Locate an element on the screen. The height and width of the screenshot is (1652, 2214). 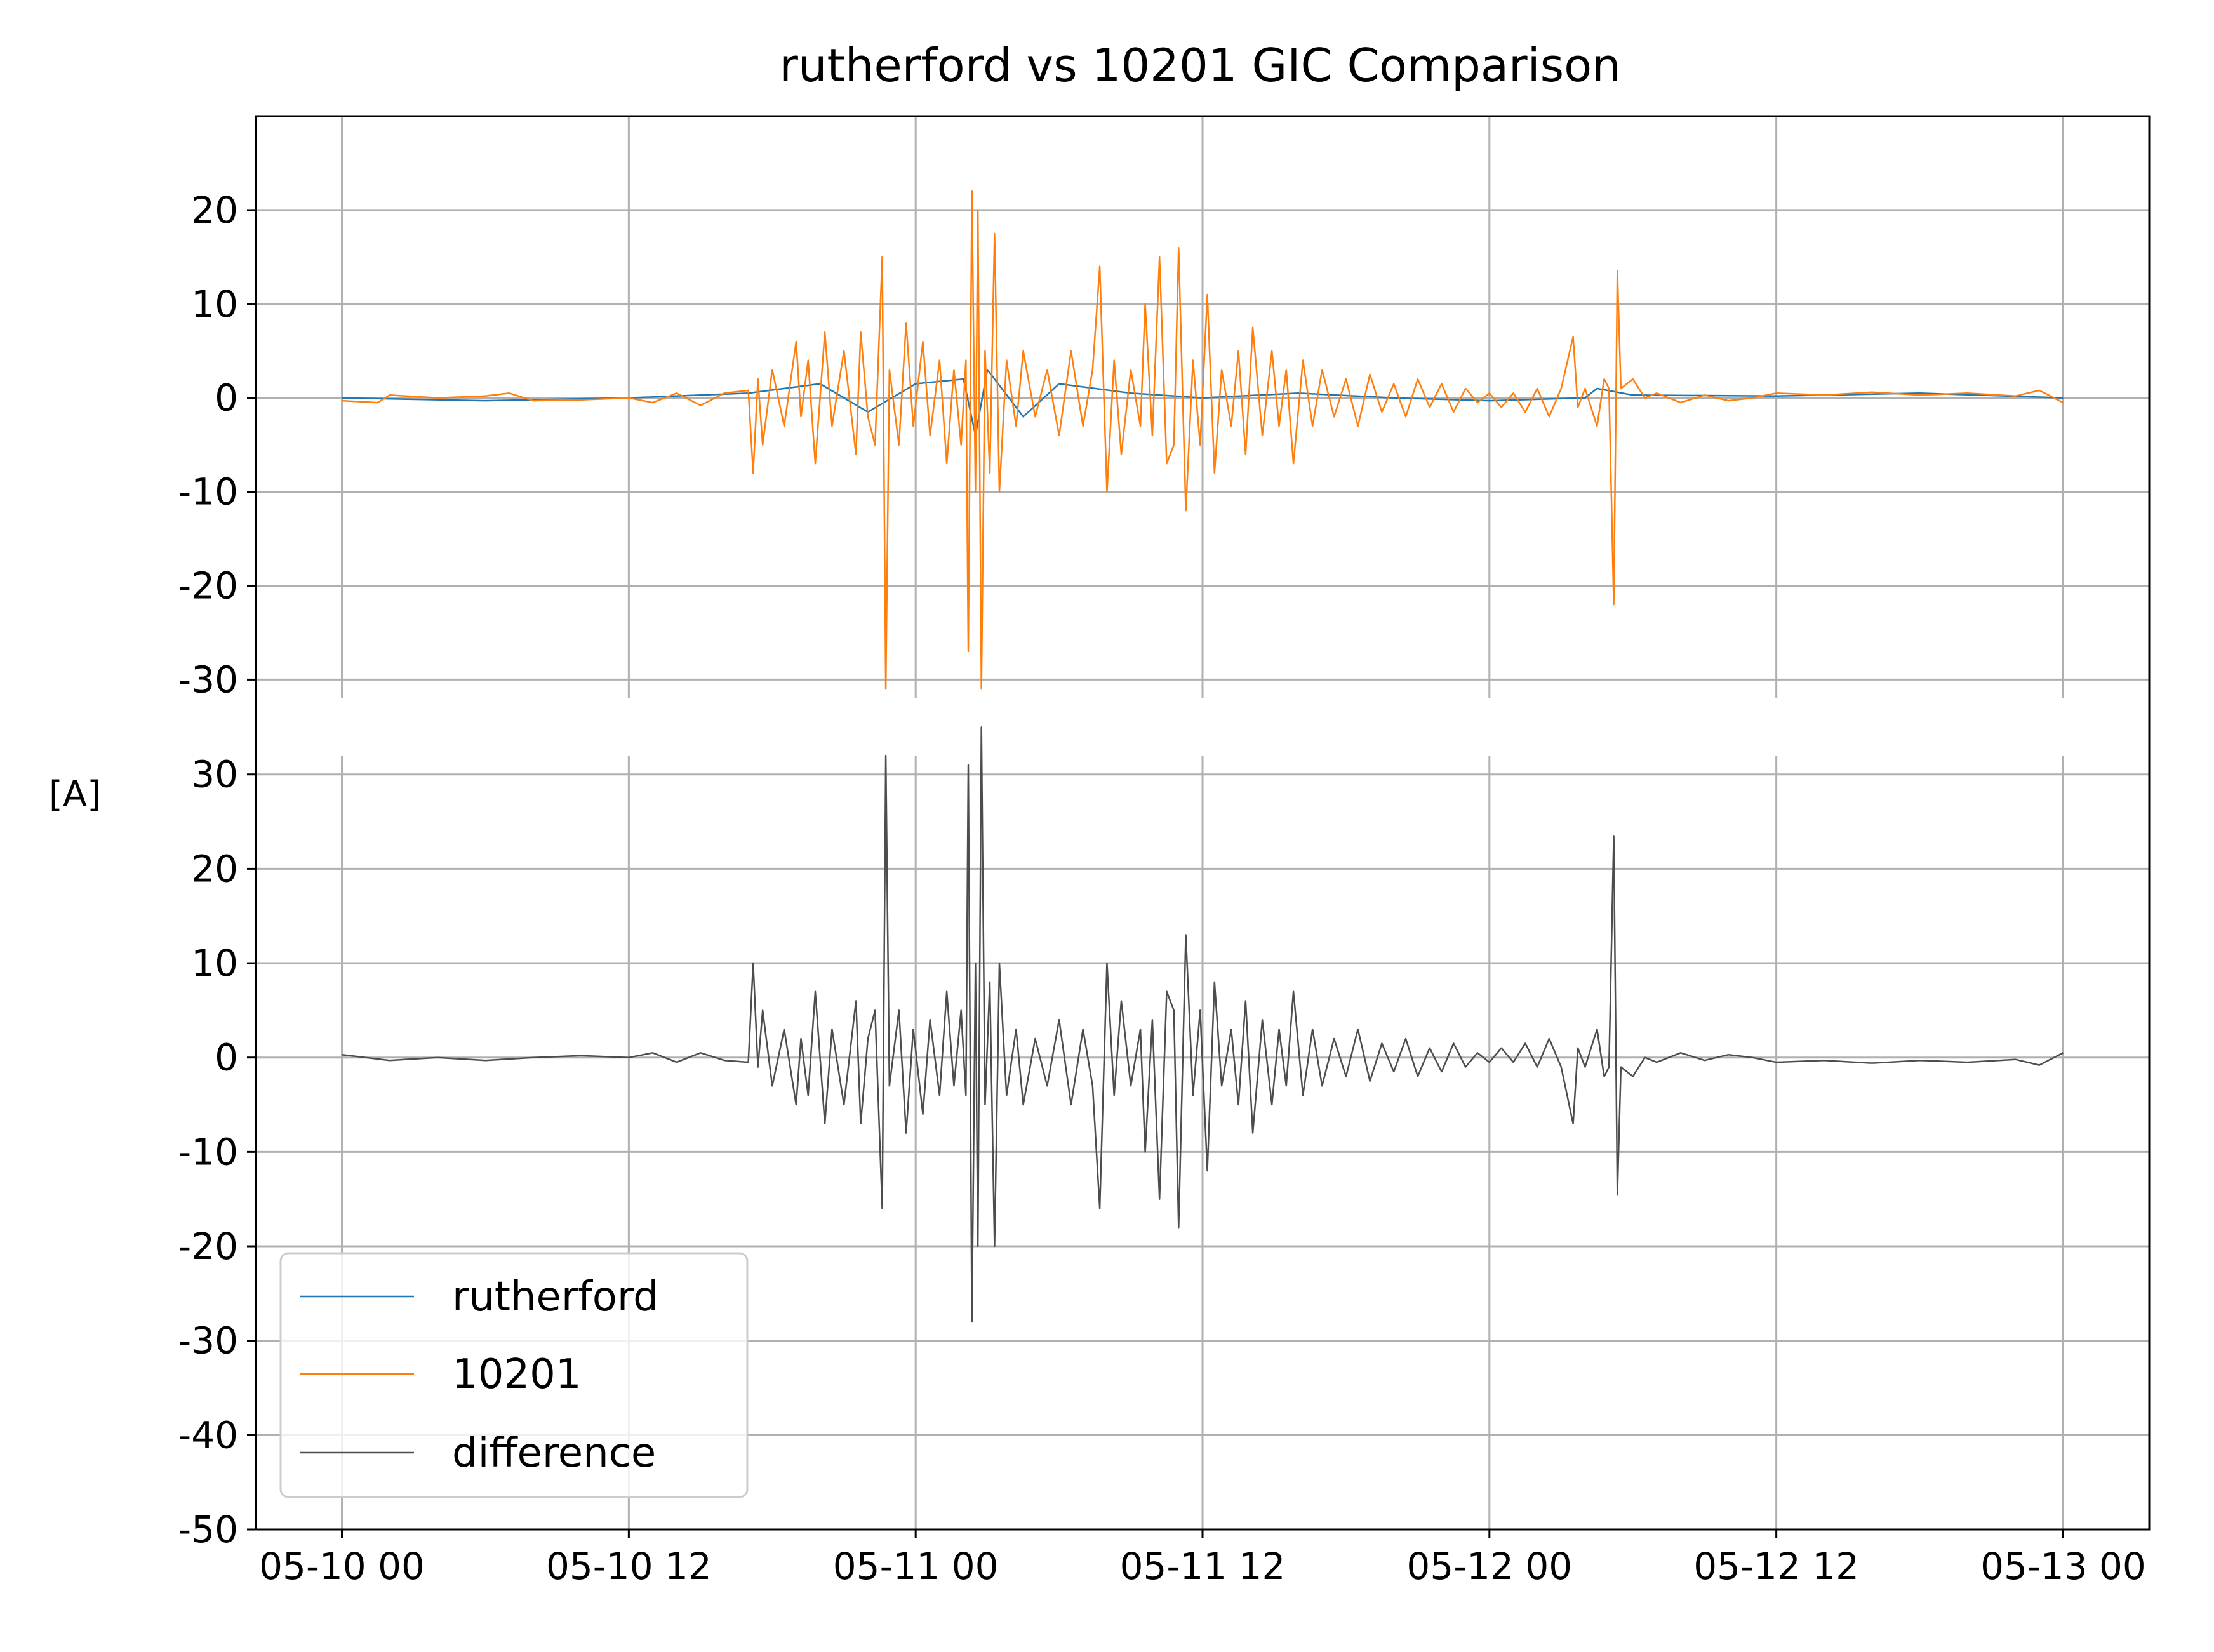
legend-box is located at coordinates (514, 1375).